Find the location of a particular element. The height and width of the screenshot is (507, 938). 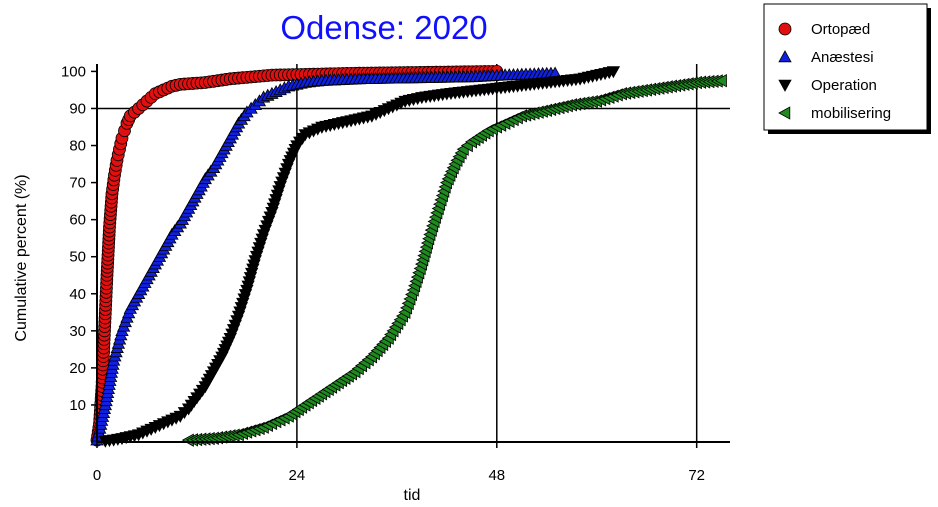

legend-label: Anæstesi is located at coordinates (842, 57).